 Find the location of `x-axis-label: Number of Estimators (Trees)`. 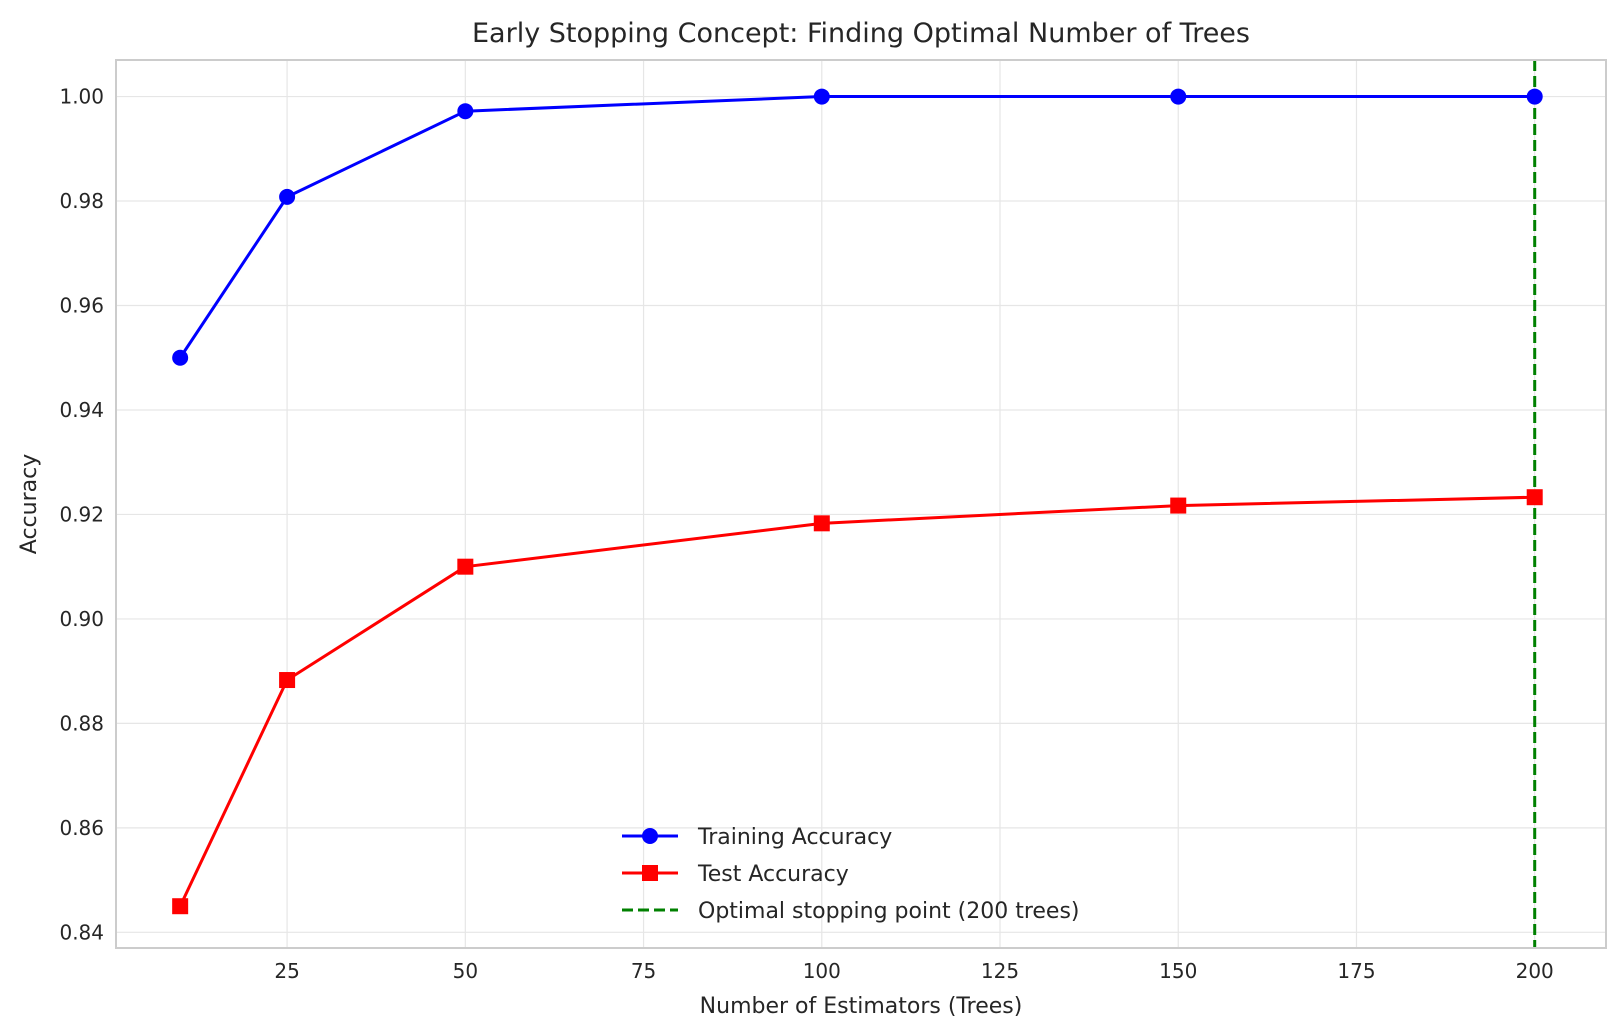

x-axis-label: Number of Estimators (Trees) is located at coordinates (861, 1006).